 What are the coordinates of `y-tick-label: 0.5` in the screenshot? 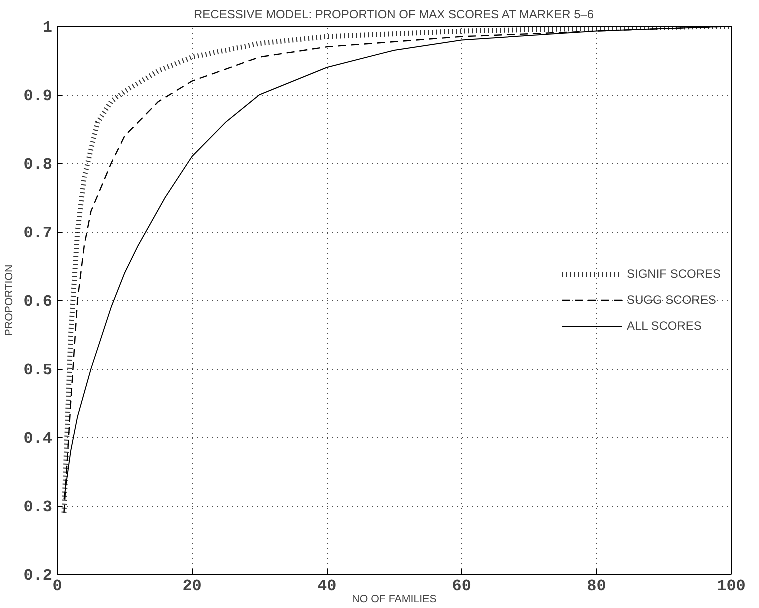 It's located at (38, 371).